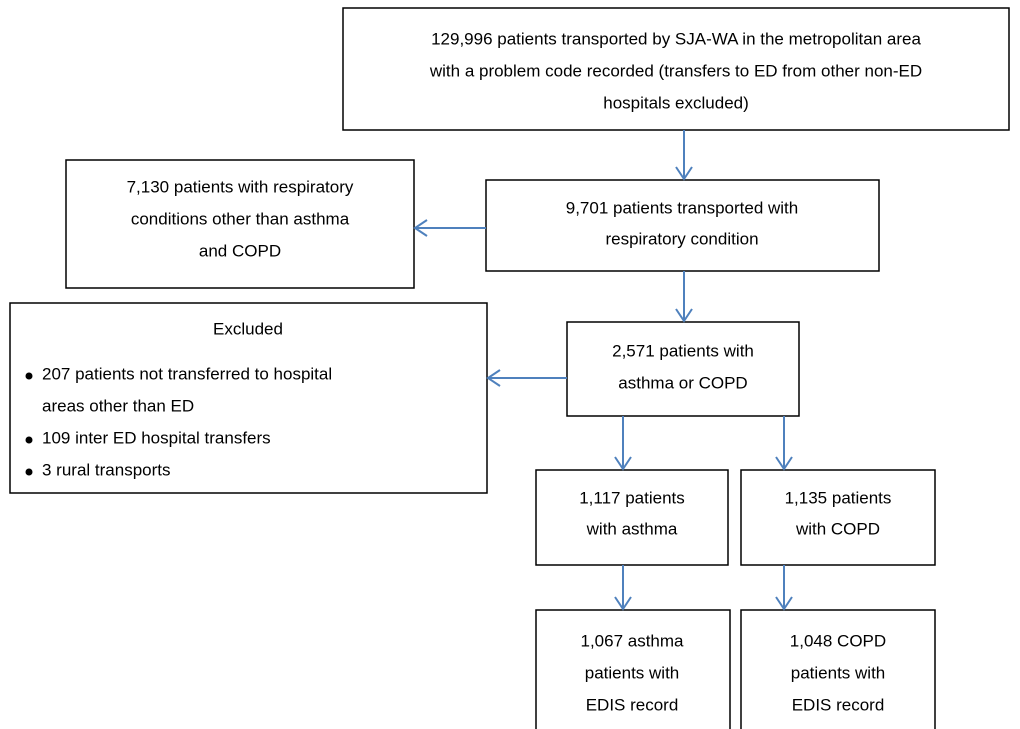 This screenshot has width=1020, height=729. I want to click on node-text: asthma or COPD, so click(682, 382).